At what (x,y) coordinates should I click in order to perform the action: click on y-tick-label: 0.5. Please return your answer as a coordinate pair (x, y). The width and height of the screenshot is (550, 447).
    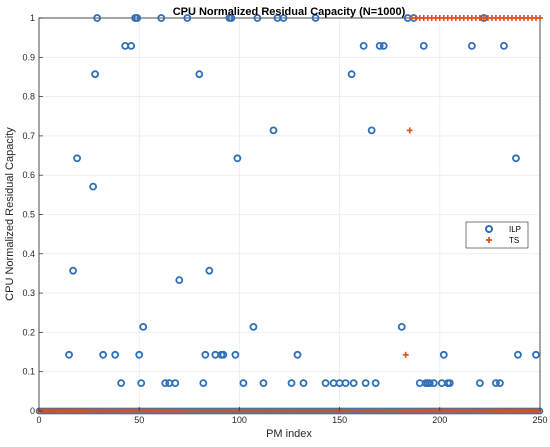
    Looking at the image, I should click on (28, 215).